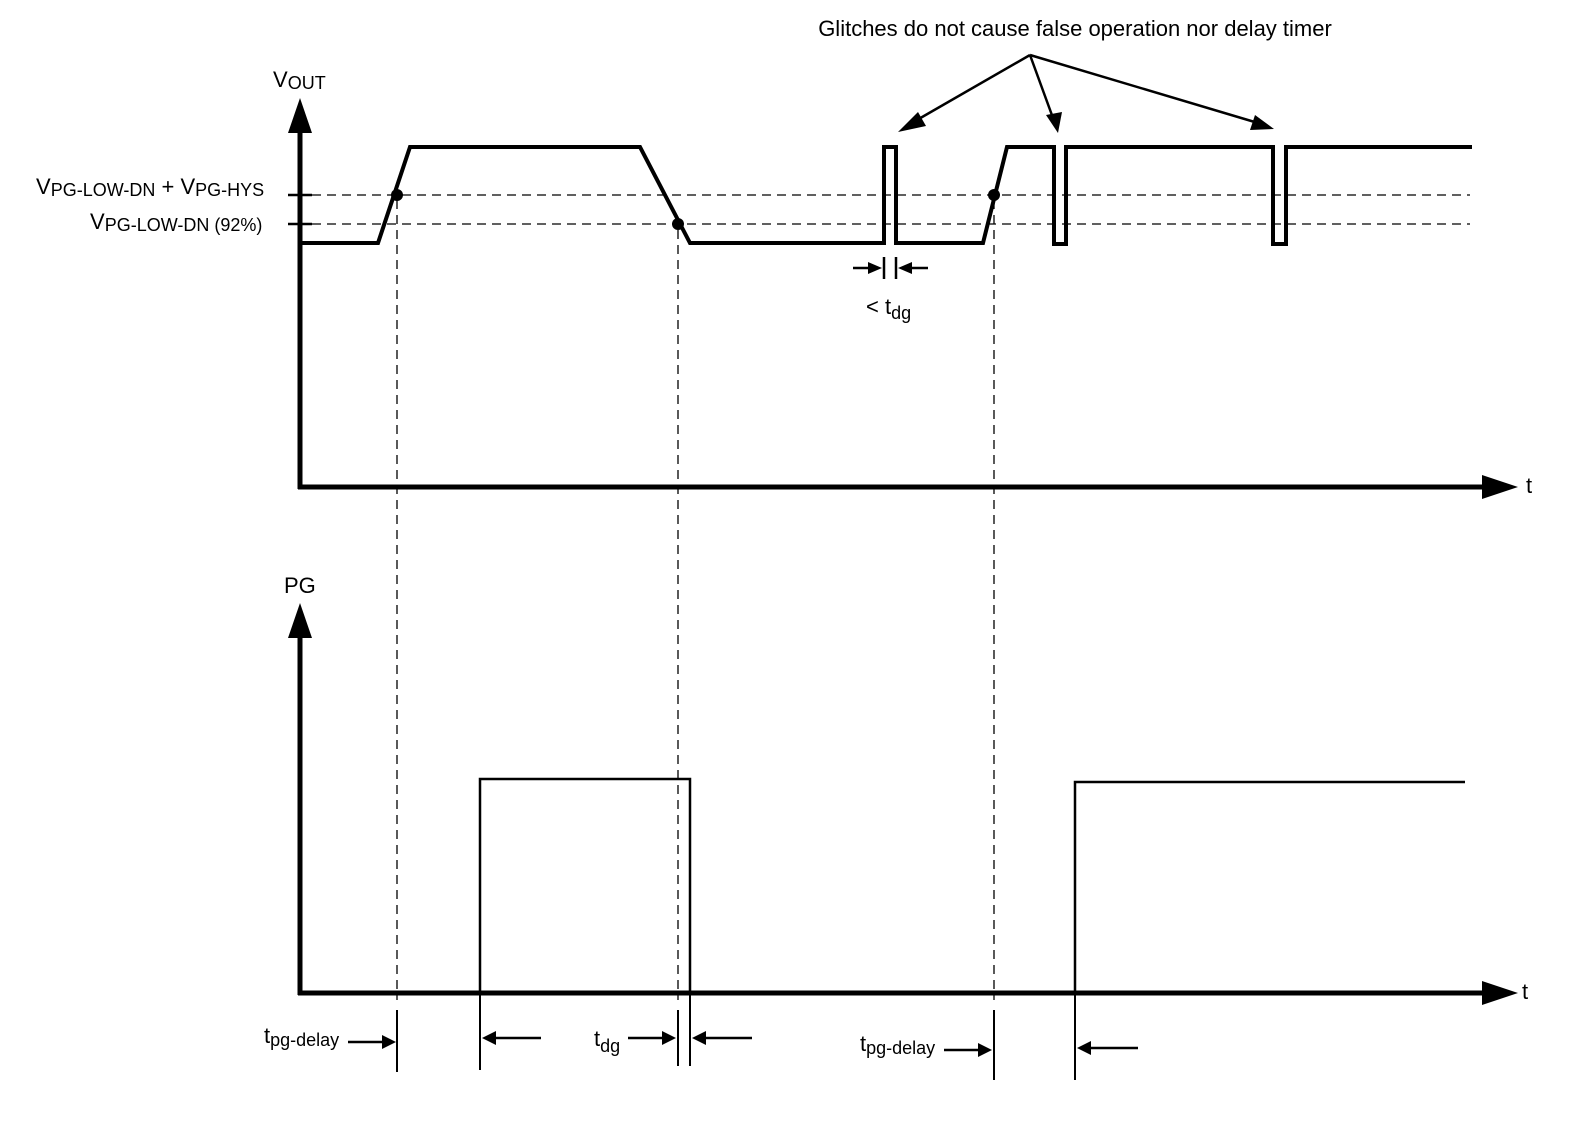 The image size is (1594, 1130). I want to click on timing-markers, so click(743, 1037).